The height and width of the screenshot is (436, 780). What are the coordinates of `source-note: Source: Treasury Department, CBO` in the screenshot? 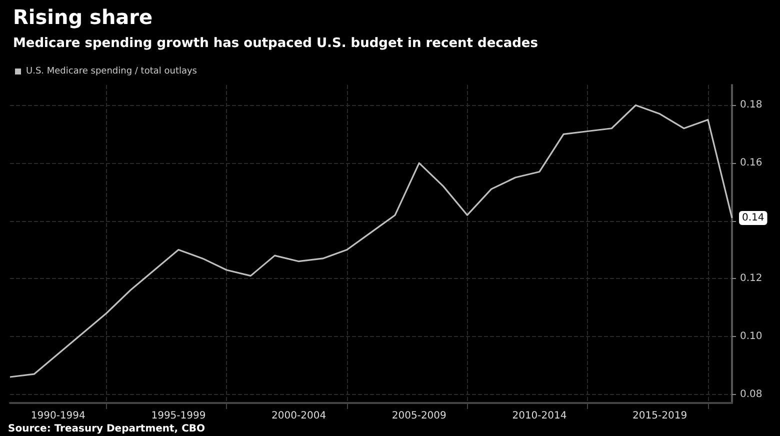 It's located at (107, 429).